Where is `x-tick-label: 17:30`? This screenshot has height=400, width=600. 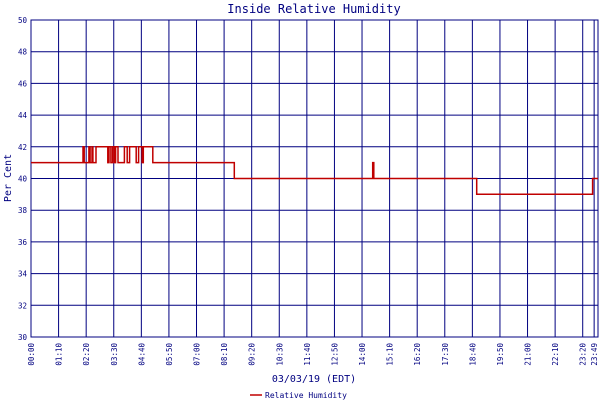 x-tick-label: 17:30 is located at coordinates (445, 354).